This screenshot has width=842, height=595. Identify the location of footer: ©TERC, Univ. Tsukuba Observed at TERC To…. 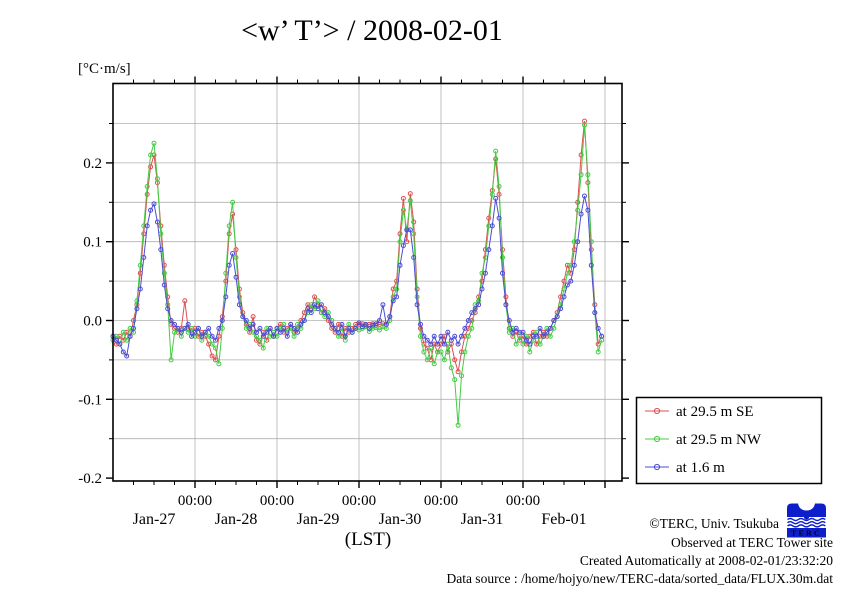
(639, 551).